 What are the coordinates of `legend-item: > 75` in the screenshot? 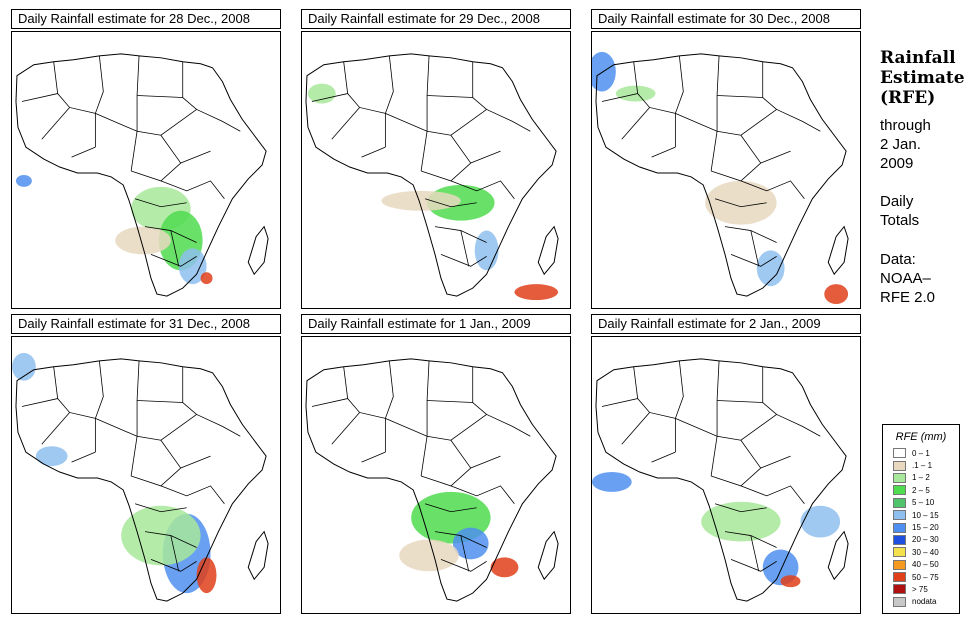 It's located at (921, 589).